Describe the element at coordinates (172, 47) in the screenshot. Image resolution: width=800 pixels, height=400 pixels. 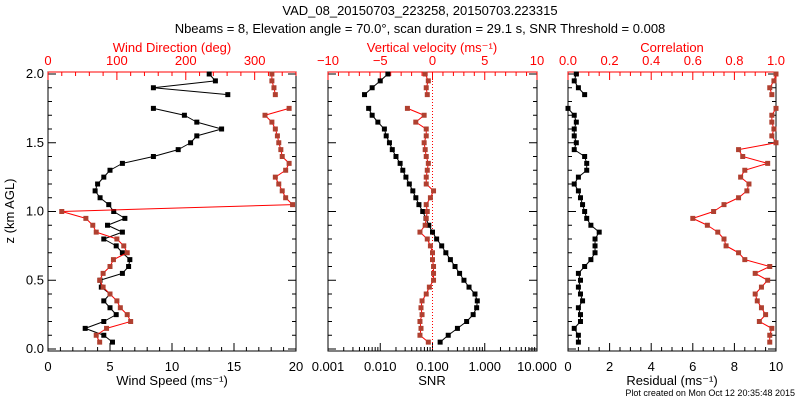
I see `wind-direction-axis-title: Wind Direction (deg)` at that location.